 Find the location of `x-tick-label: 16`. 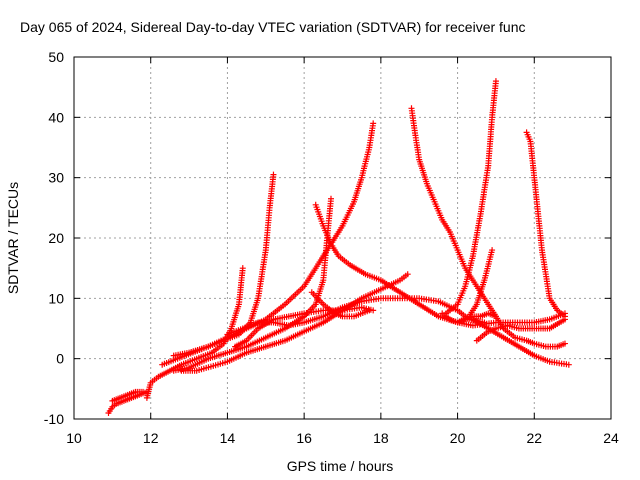

x-tick-label: 16 is located at coordinates (304, 438).